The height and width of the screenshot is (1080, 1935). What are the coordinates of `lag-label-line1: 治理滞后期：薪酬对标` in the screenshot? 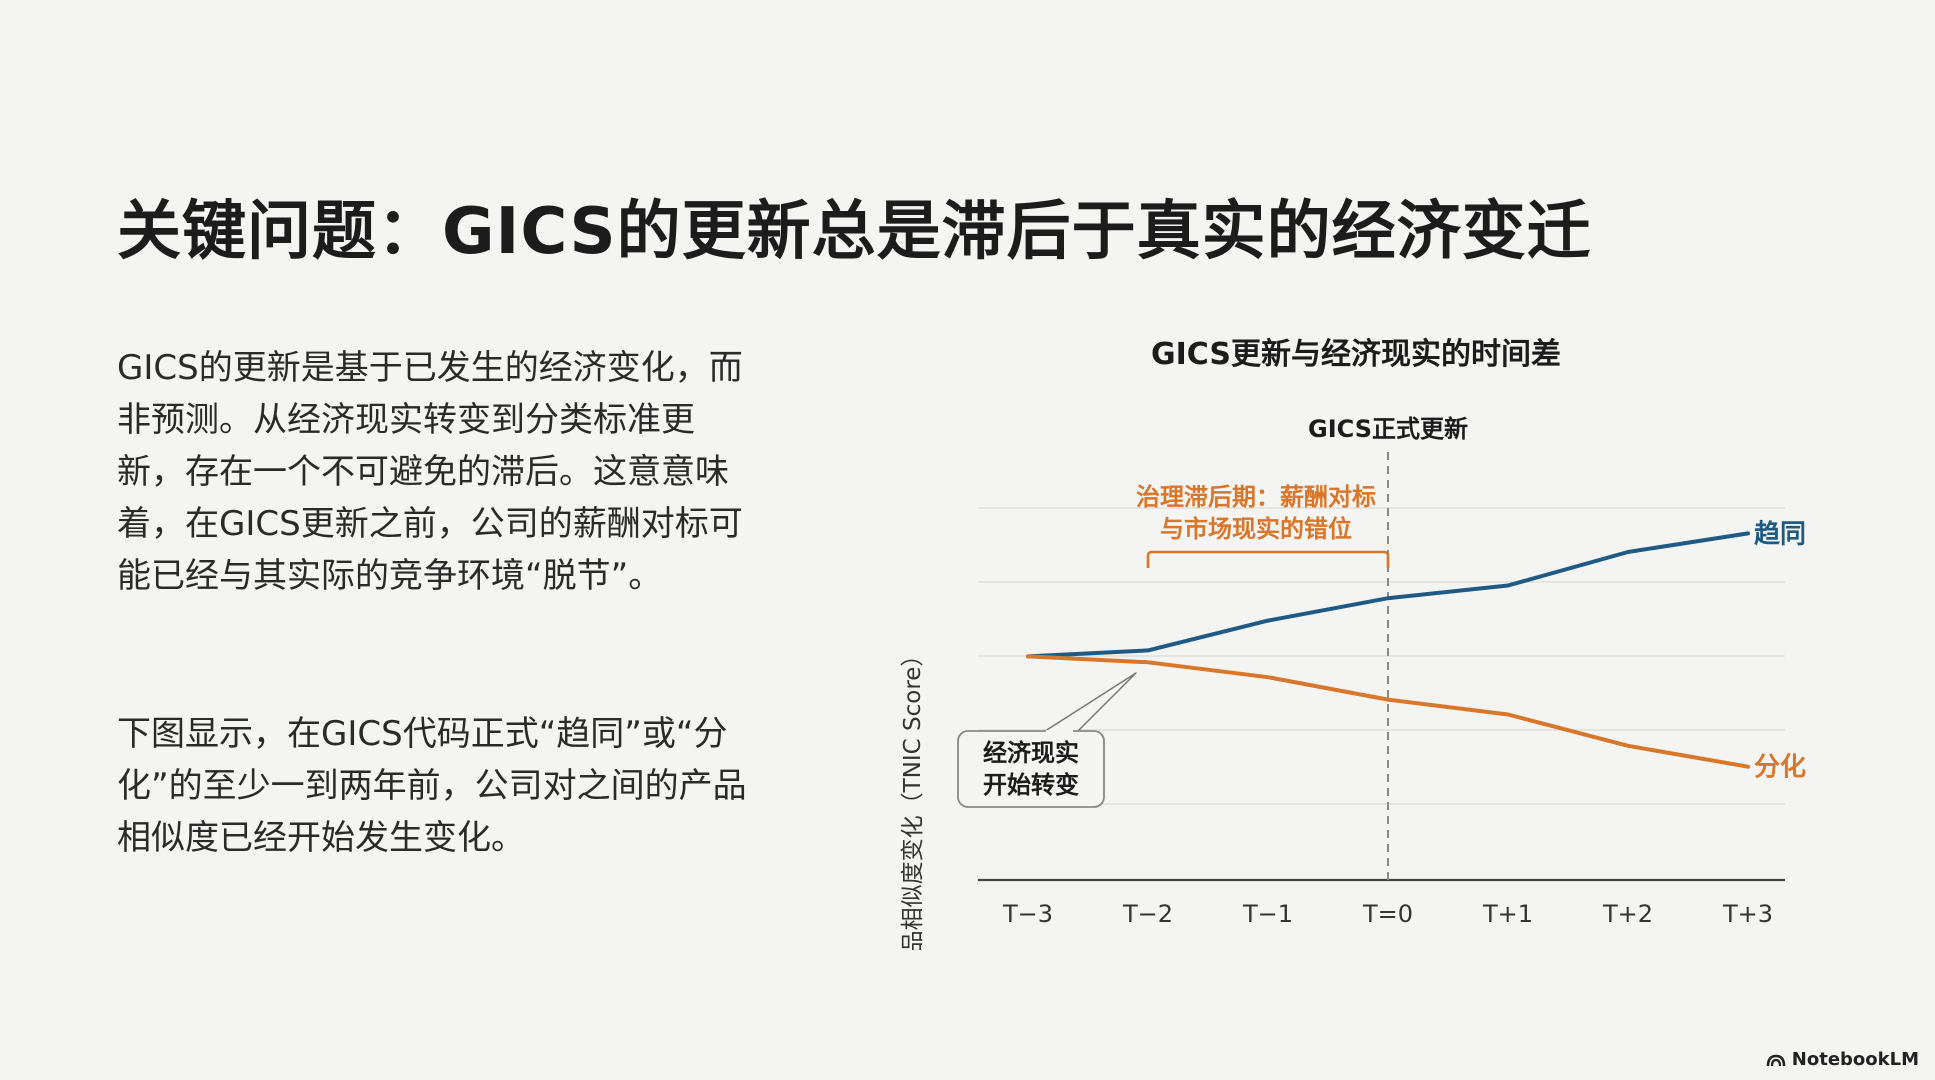 It's located at (1256, 497).